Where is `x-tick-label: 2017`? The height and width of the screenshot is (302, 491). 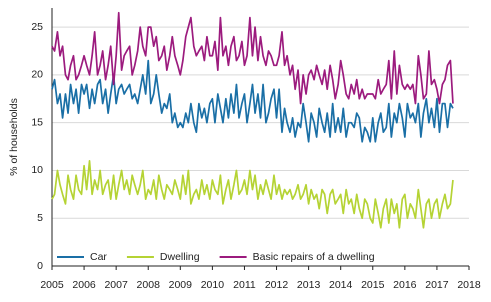 x-tick-label: 2017 is located at coordinates (437, 285).